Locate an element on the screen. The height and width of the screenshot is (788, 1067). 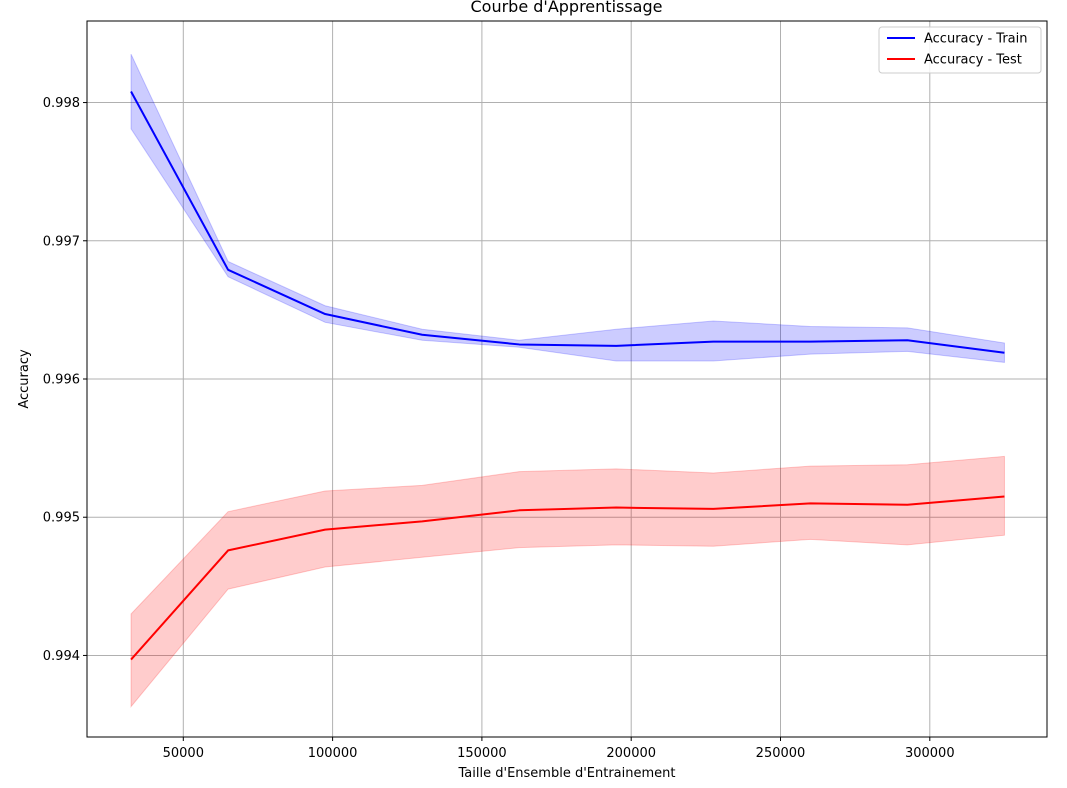
legend: Accuracy - Train Accuracy - Test is located at coordinates (960, 50).